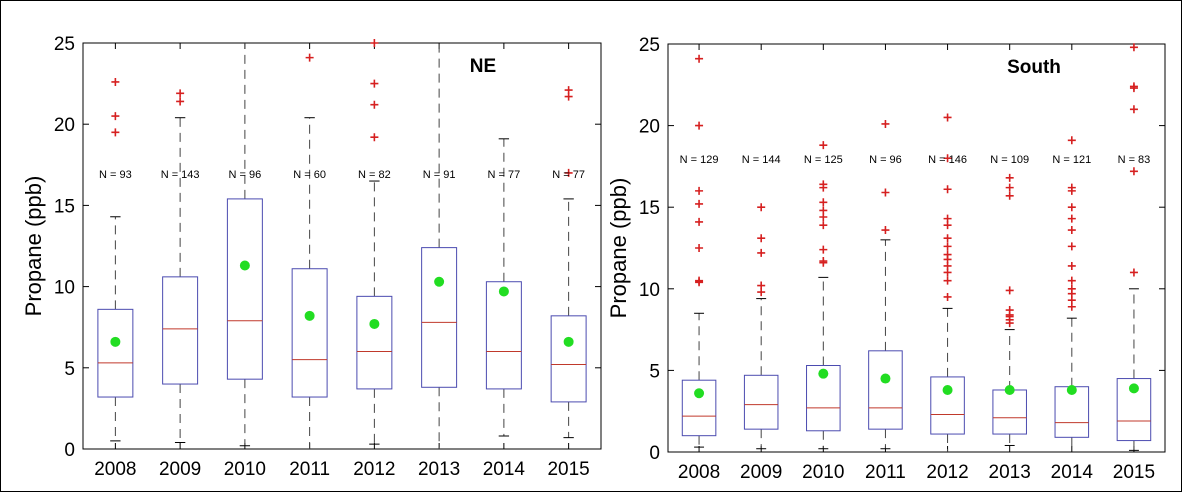  Describe the element at coordinates (115, 175) in the screenshot. I see `n-count-label: N = 93` at that location.